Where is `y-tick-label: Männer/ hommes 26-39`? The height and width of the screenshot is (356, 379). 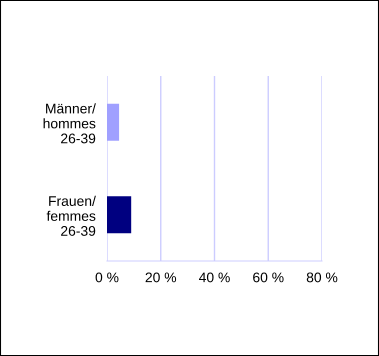 y-tick-label: Männer/ hommes 26-39 is located at coordinates (70, 123).